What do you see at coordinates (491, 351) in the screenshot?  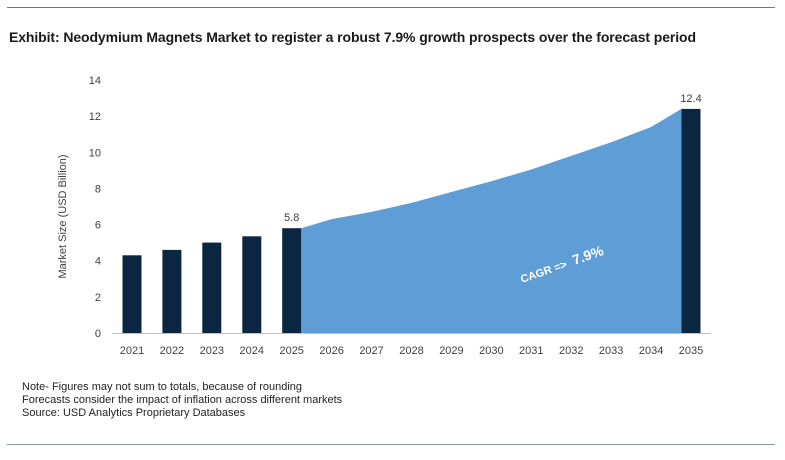 I see `x-tick-label-2030: 2030` at bounding box center [491, 351].